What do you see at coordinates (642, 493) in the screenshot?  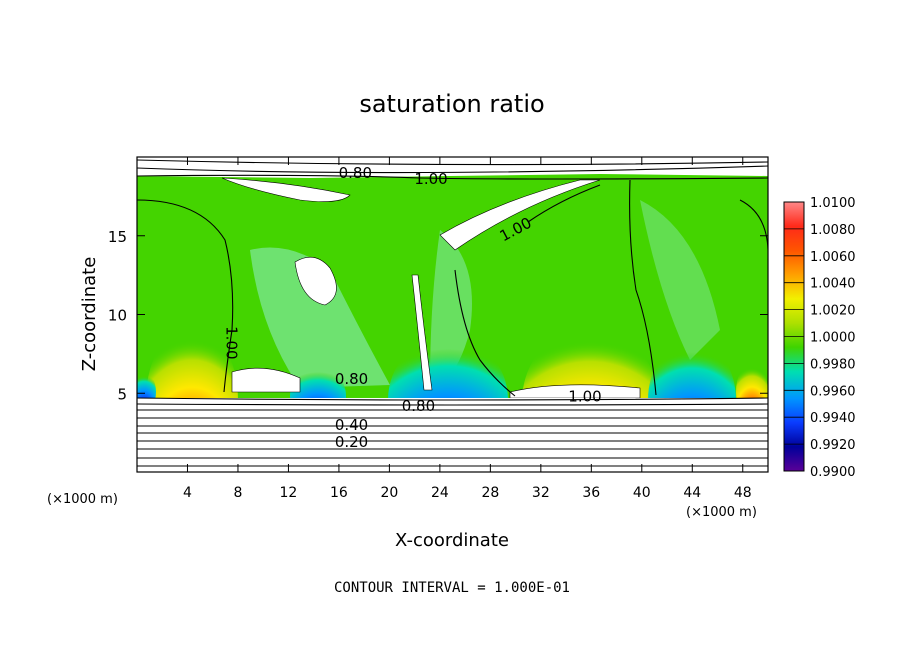 I see `x-tick-label: 40` at bounding box center [642, 493].